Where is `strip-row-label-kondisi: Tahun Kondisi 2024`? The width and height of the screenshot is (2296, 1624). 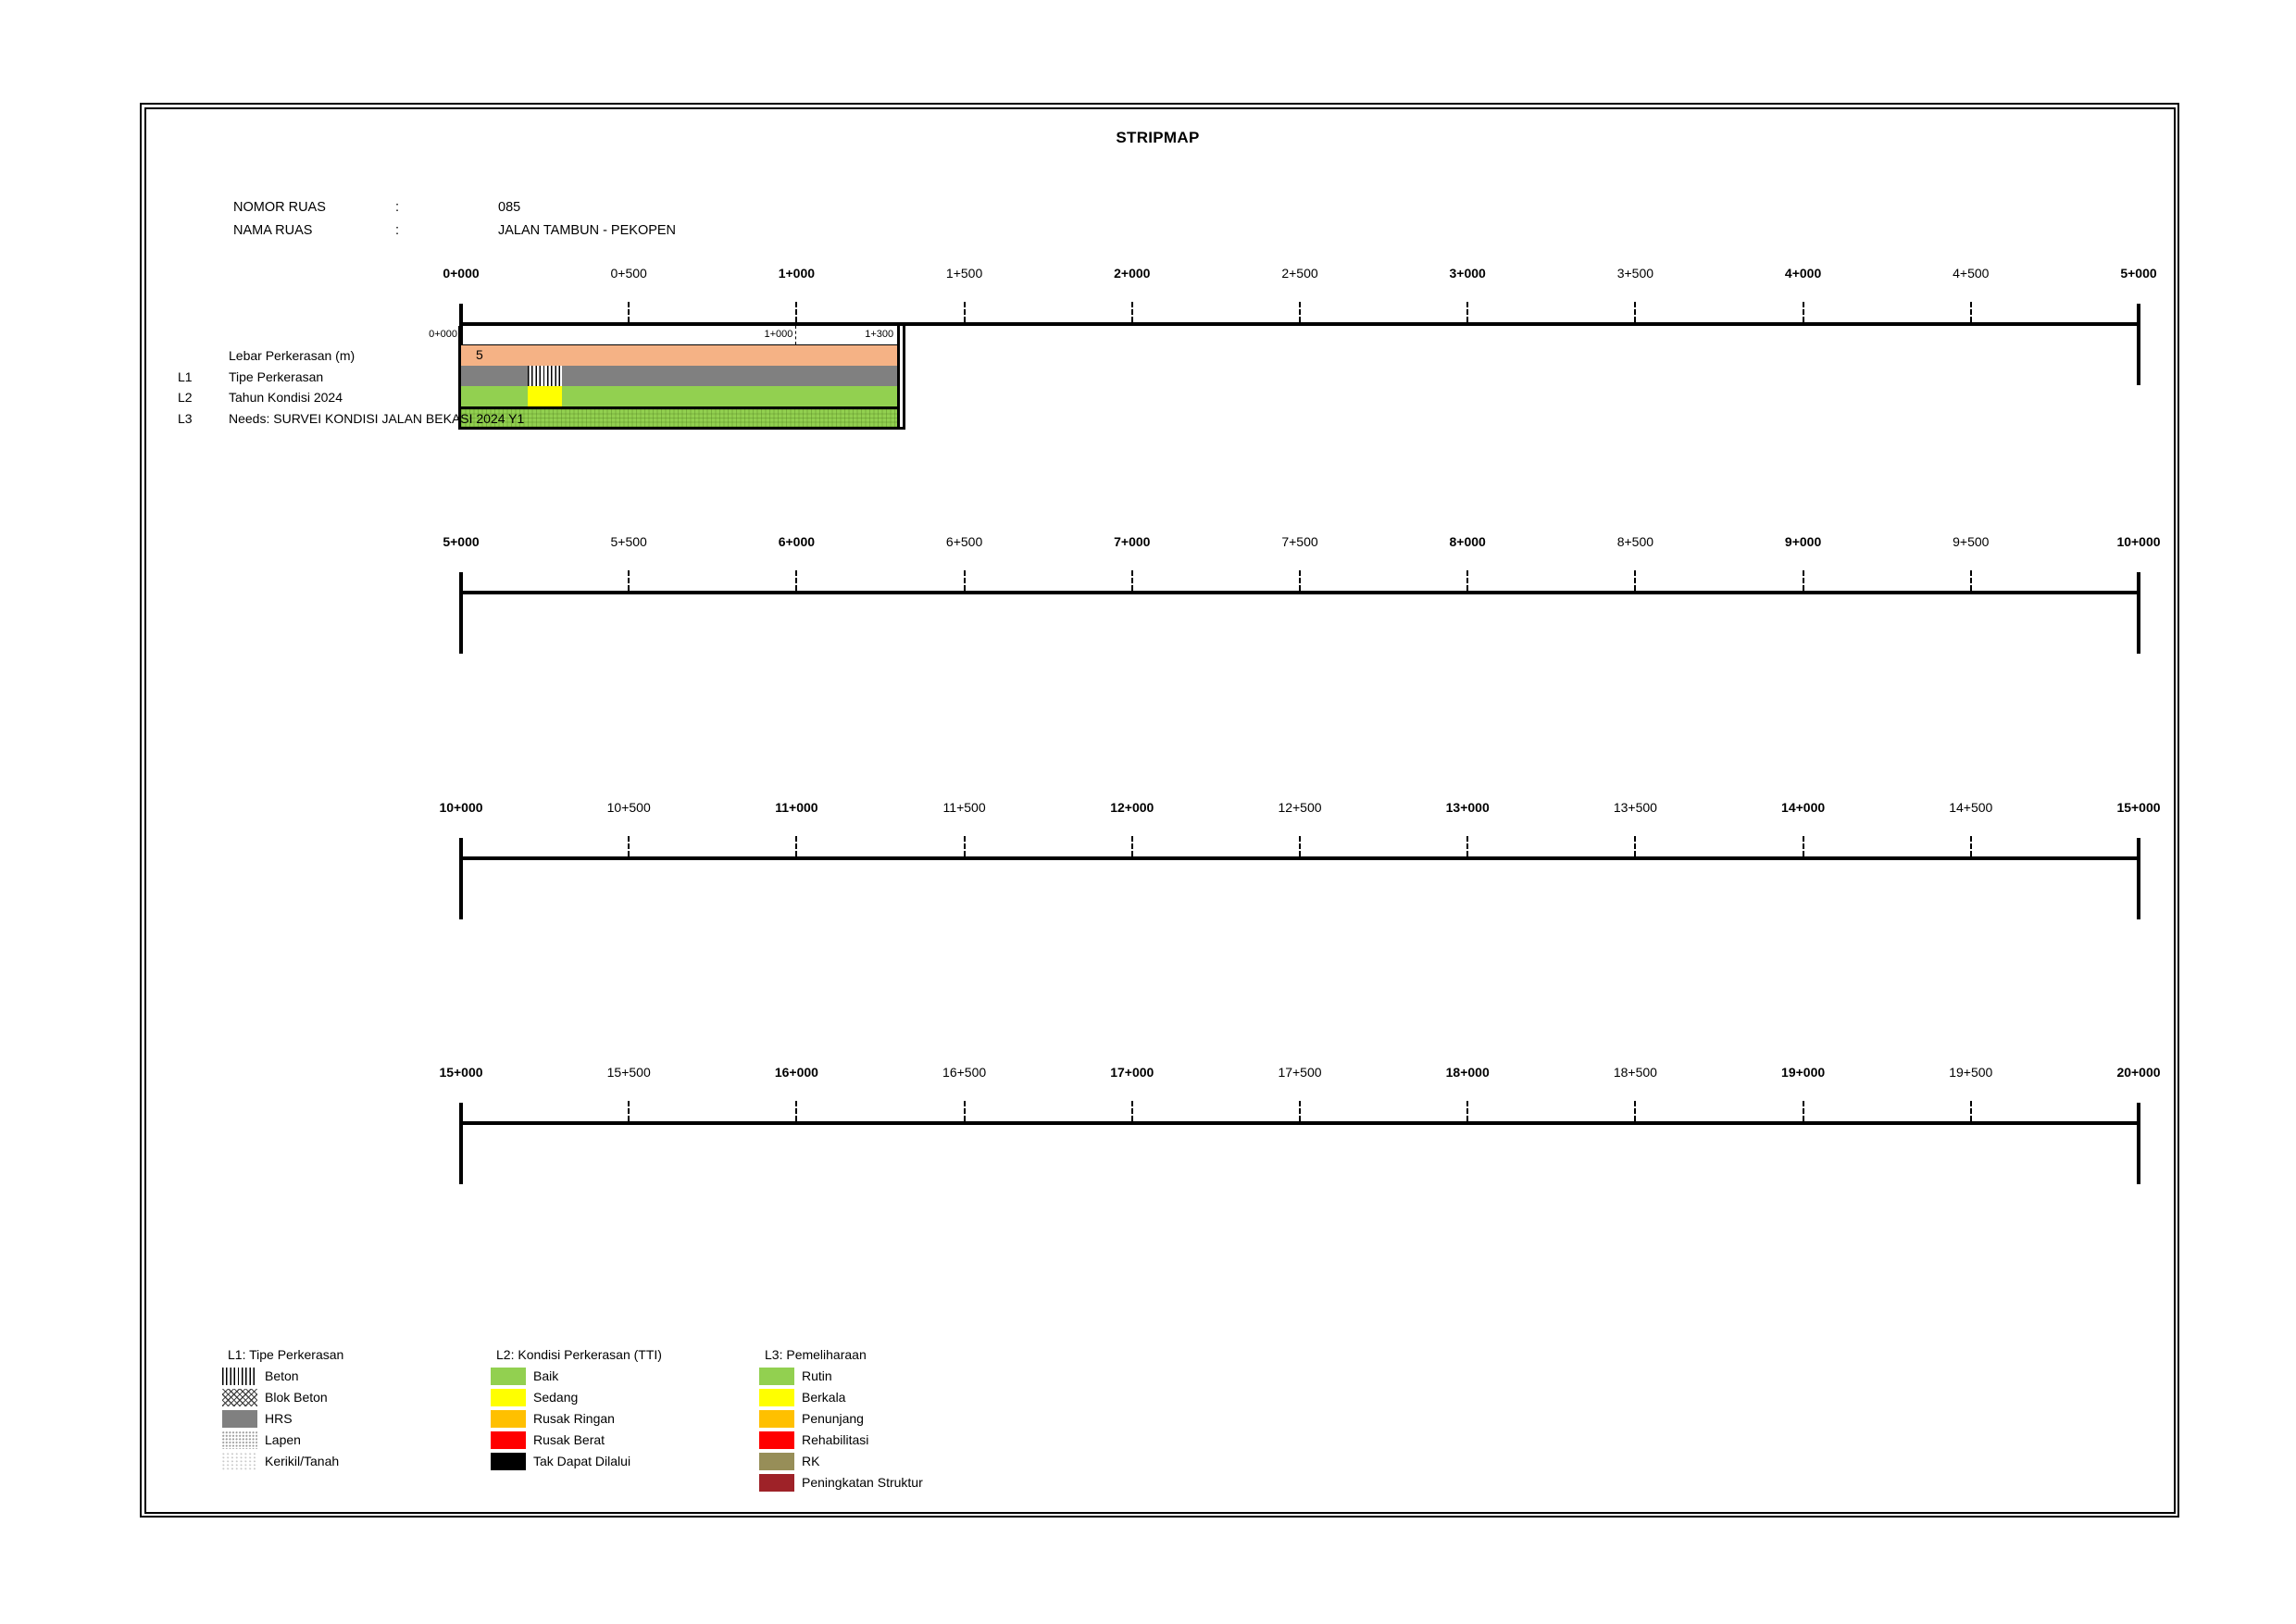 strip-row-label-kondisi: Tahun Kondisi 2024 is located at coordinates (286, 397).